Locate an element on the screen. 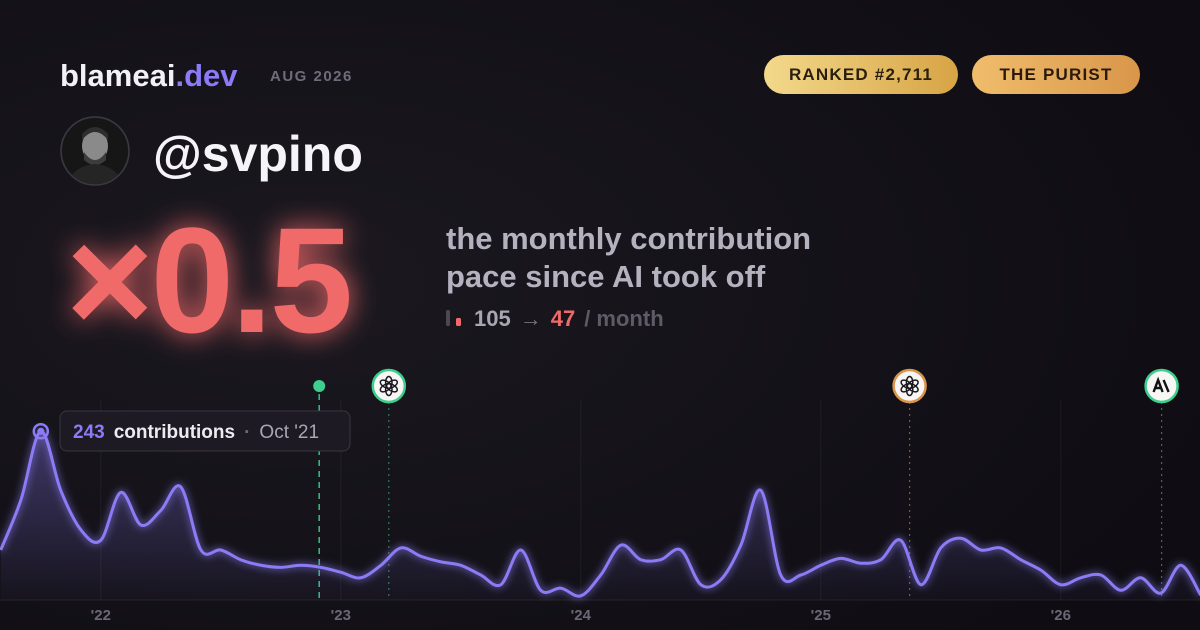 This screenshot has height=630, width=1200. x-tick-label: '23 is located at coordinates (341, 615).